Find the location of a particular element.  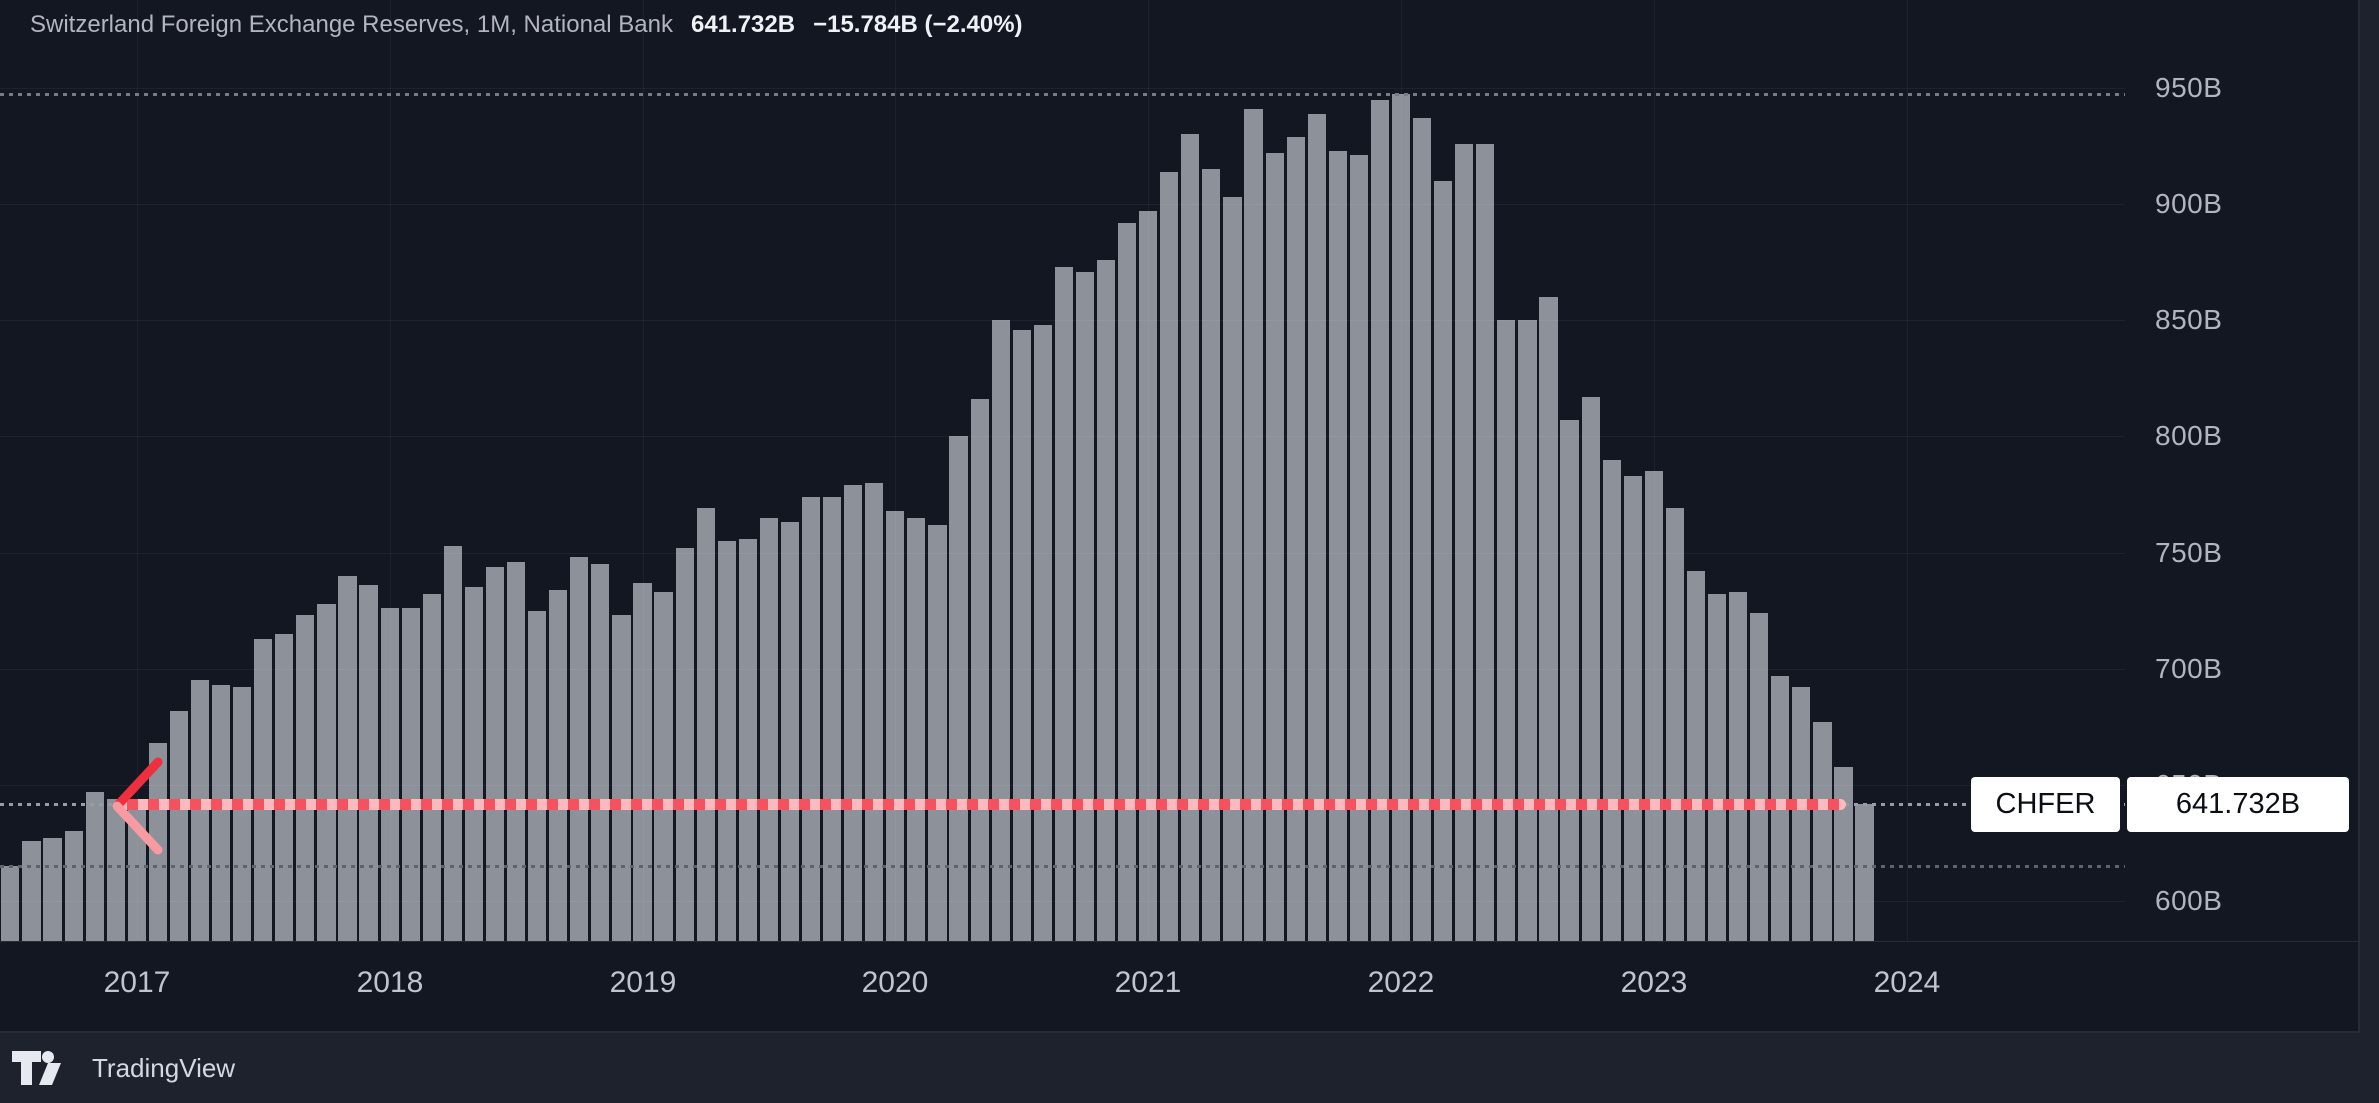

change-value: −15.784B (−2.40%) is located at coordinates (918, 24).